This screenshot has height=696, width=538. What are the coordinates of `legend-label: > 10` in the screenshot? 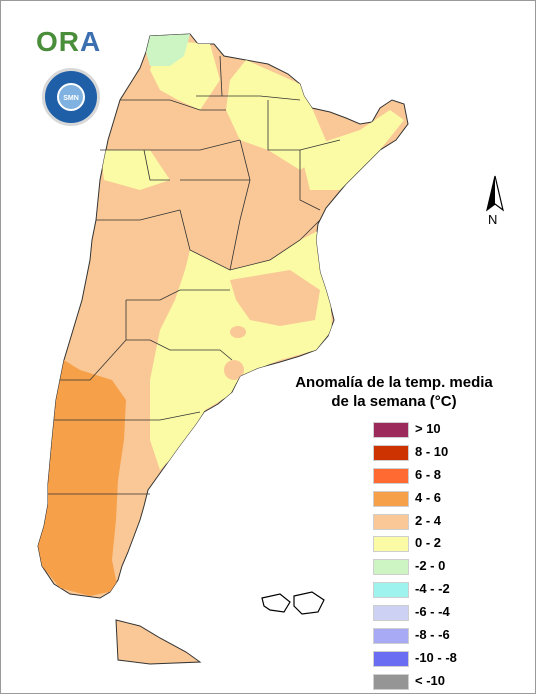 It's located at (428, 428).